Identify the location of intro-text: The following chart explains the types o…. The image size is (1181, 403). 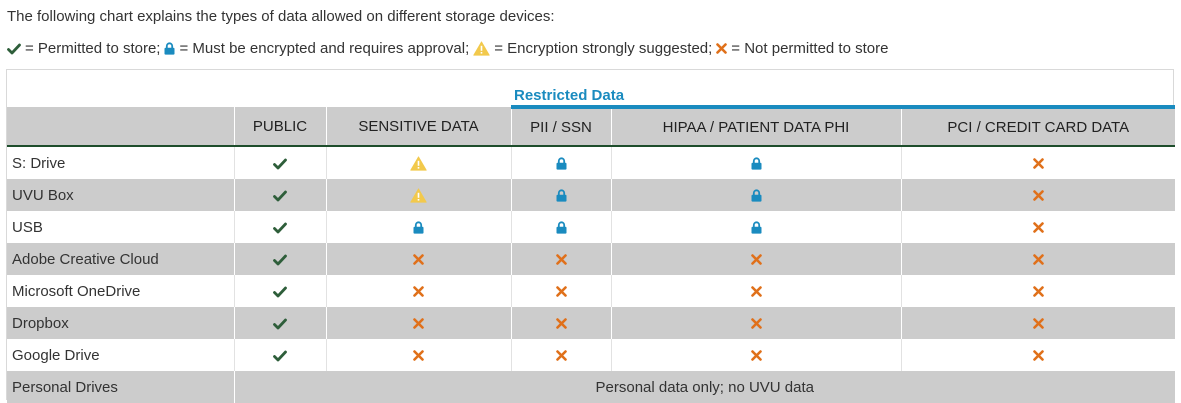
(281, 16).